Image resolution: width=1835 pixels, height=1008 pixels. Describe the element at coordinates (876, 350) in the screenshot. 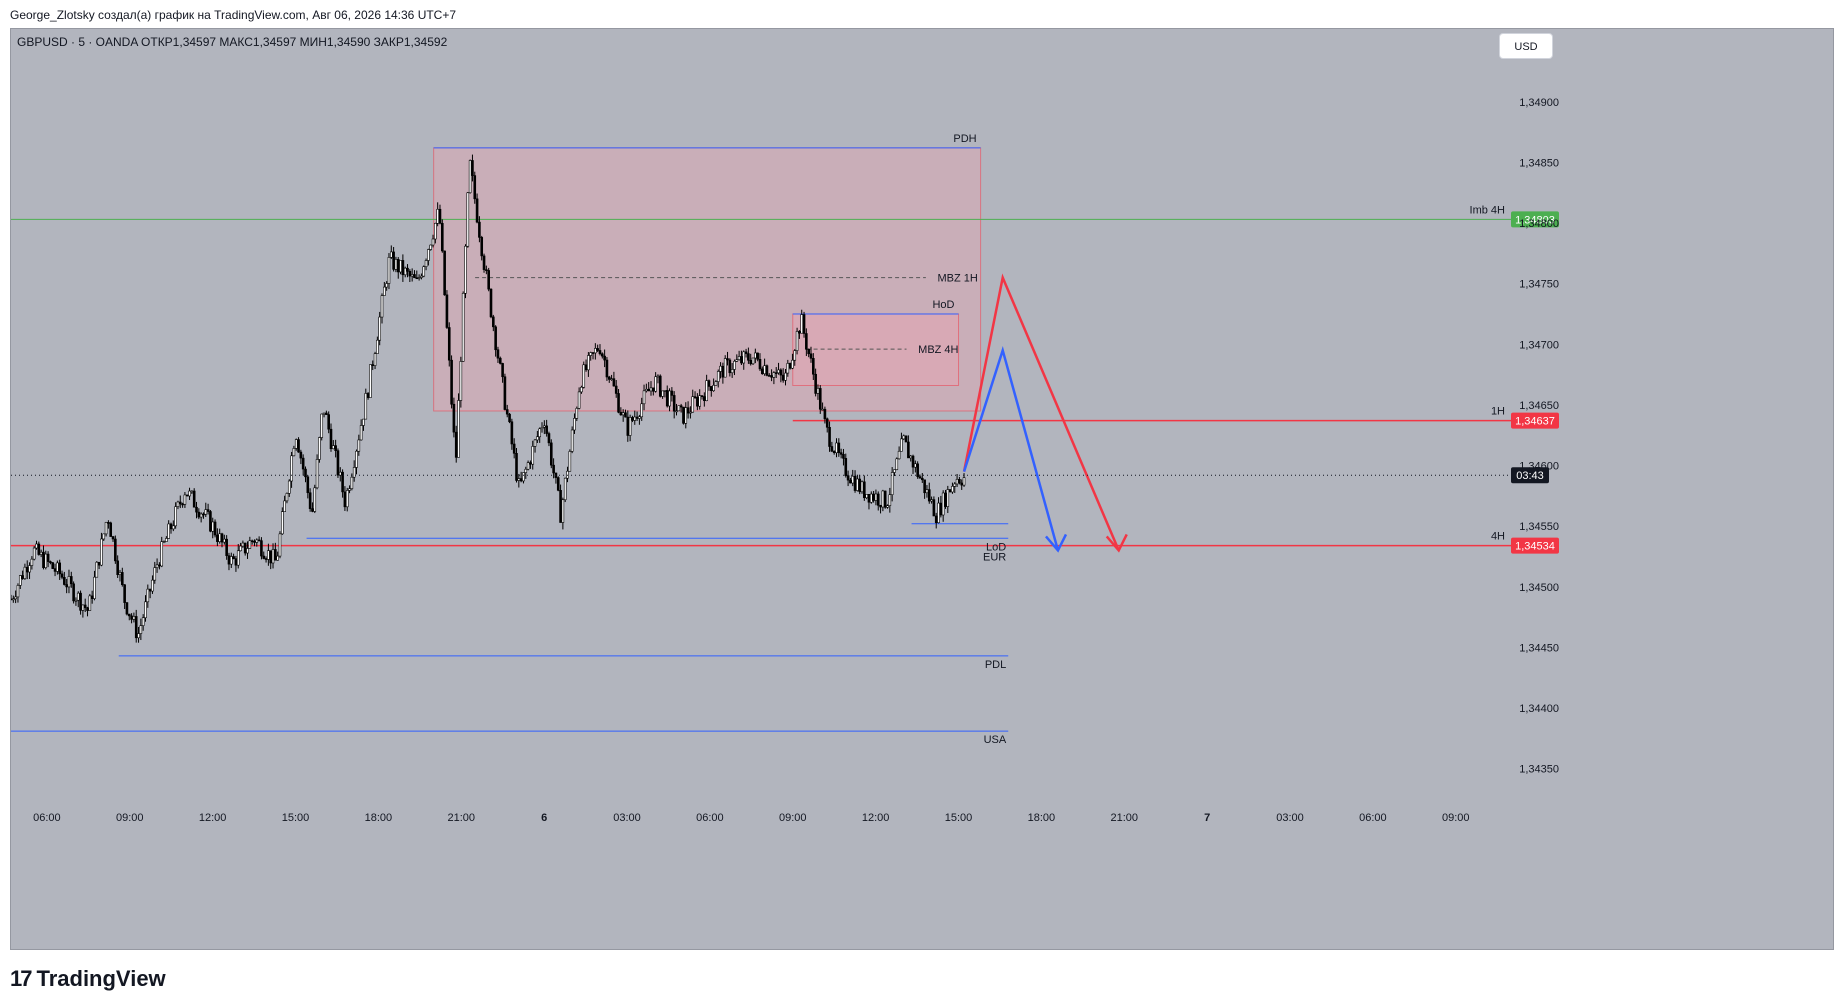

I see `zone-hod` at that location.